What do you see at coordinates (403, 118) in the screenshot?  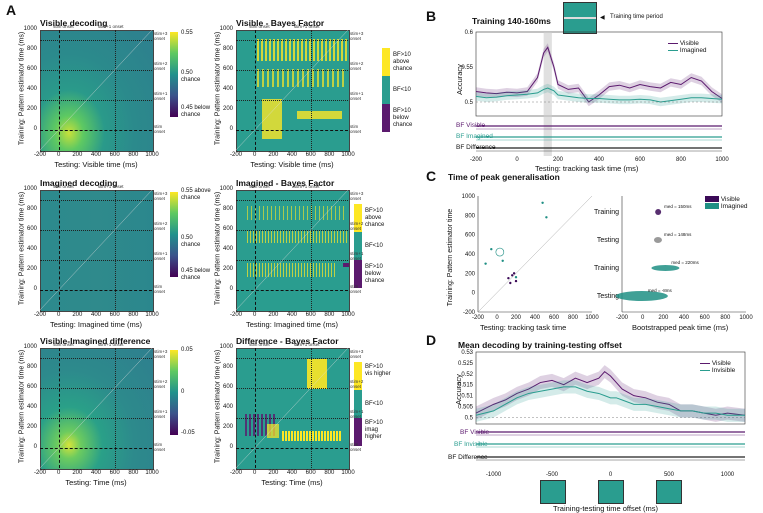 I see `bf-legend-below-label: BF>10 below chance` at bounding box center [403, 118].